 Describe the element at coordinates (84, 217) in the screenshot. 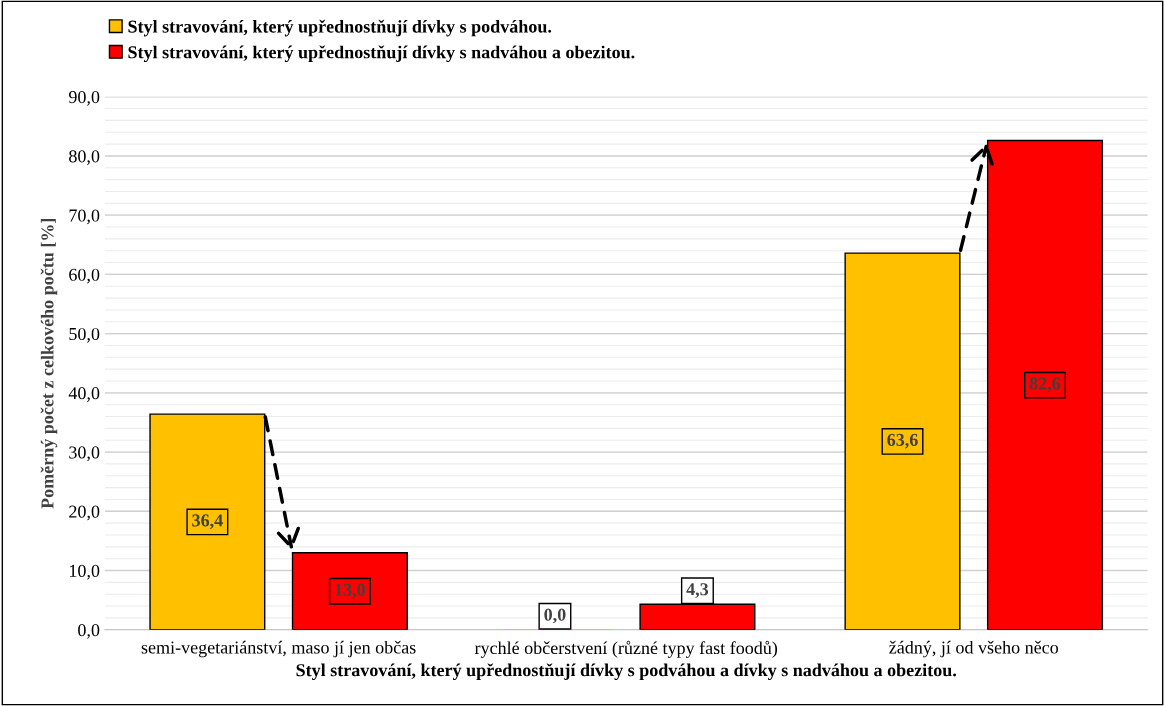

I see `y-tick-label: 70,0` at that location.